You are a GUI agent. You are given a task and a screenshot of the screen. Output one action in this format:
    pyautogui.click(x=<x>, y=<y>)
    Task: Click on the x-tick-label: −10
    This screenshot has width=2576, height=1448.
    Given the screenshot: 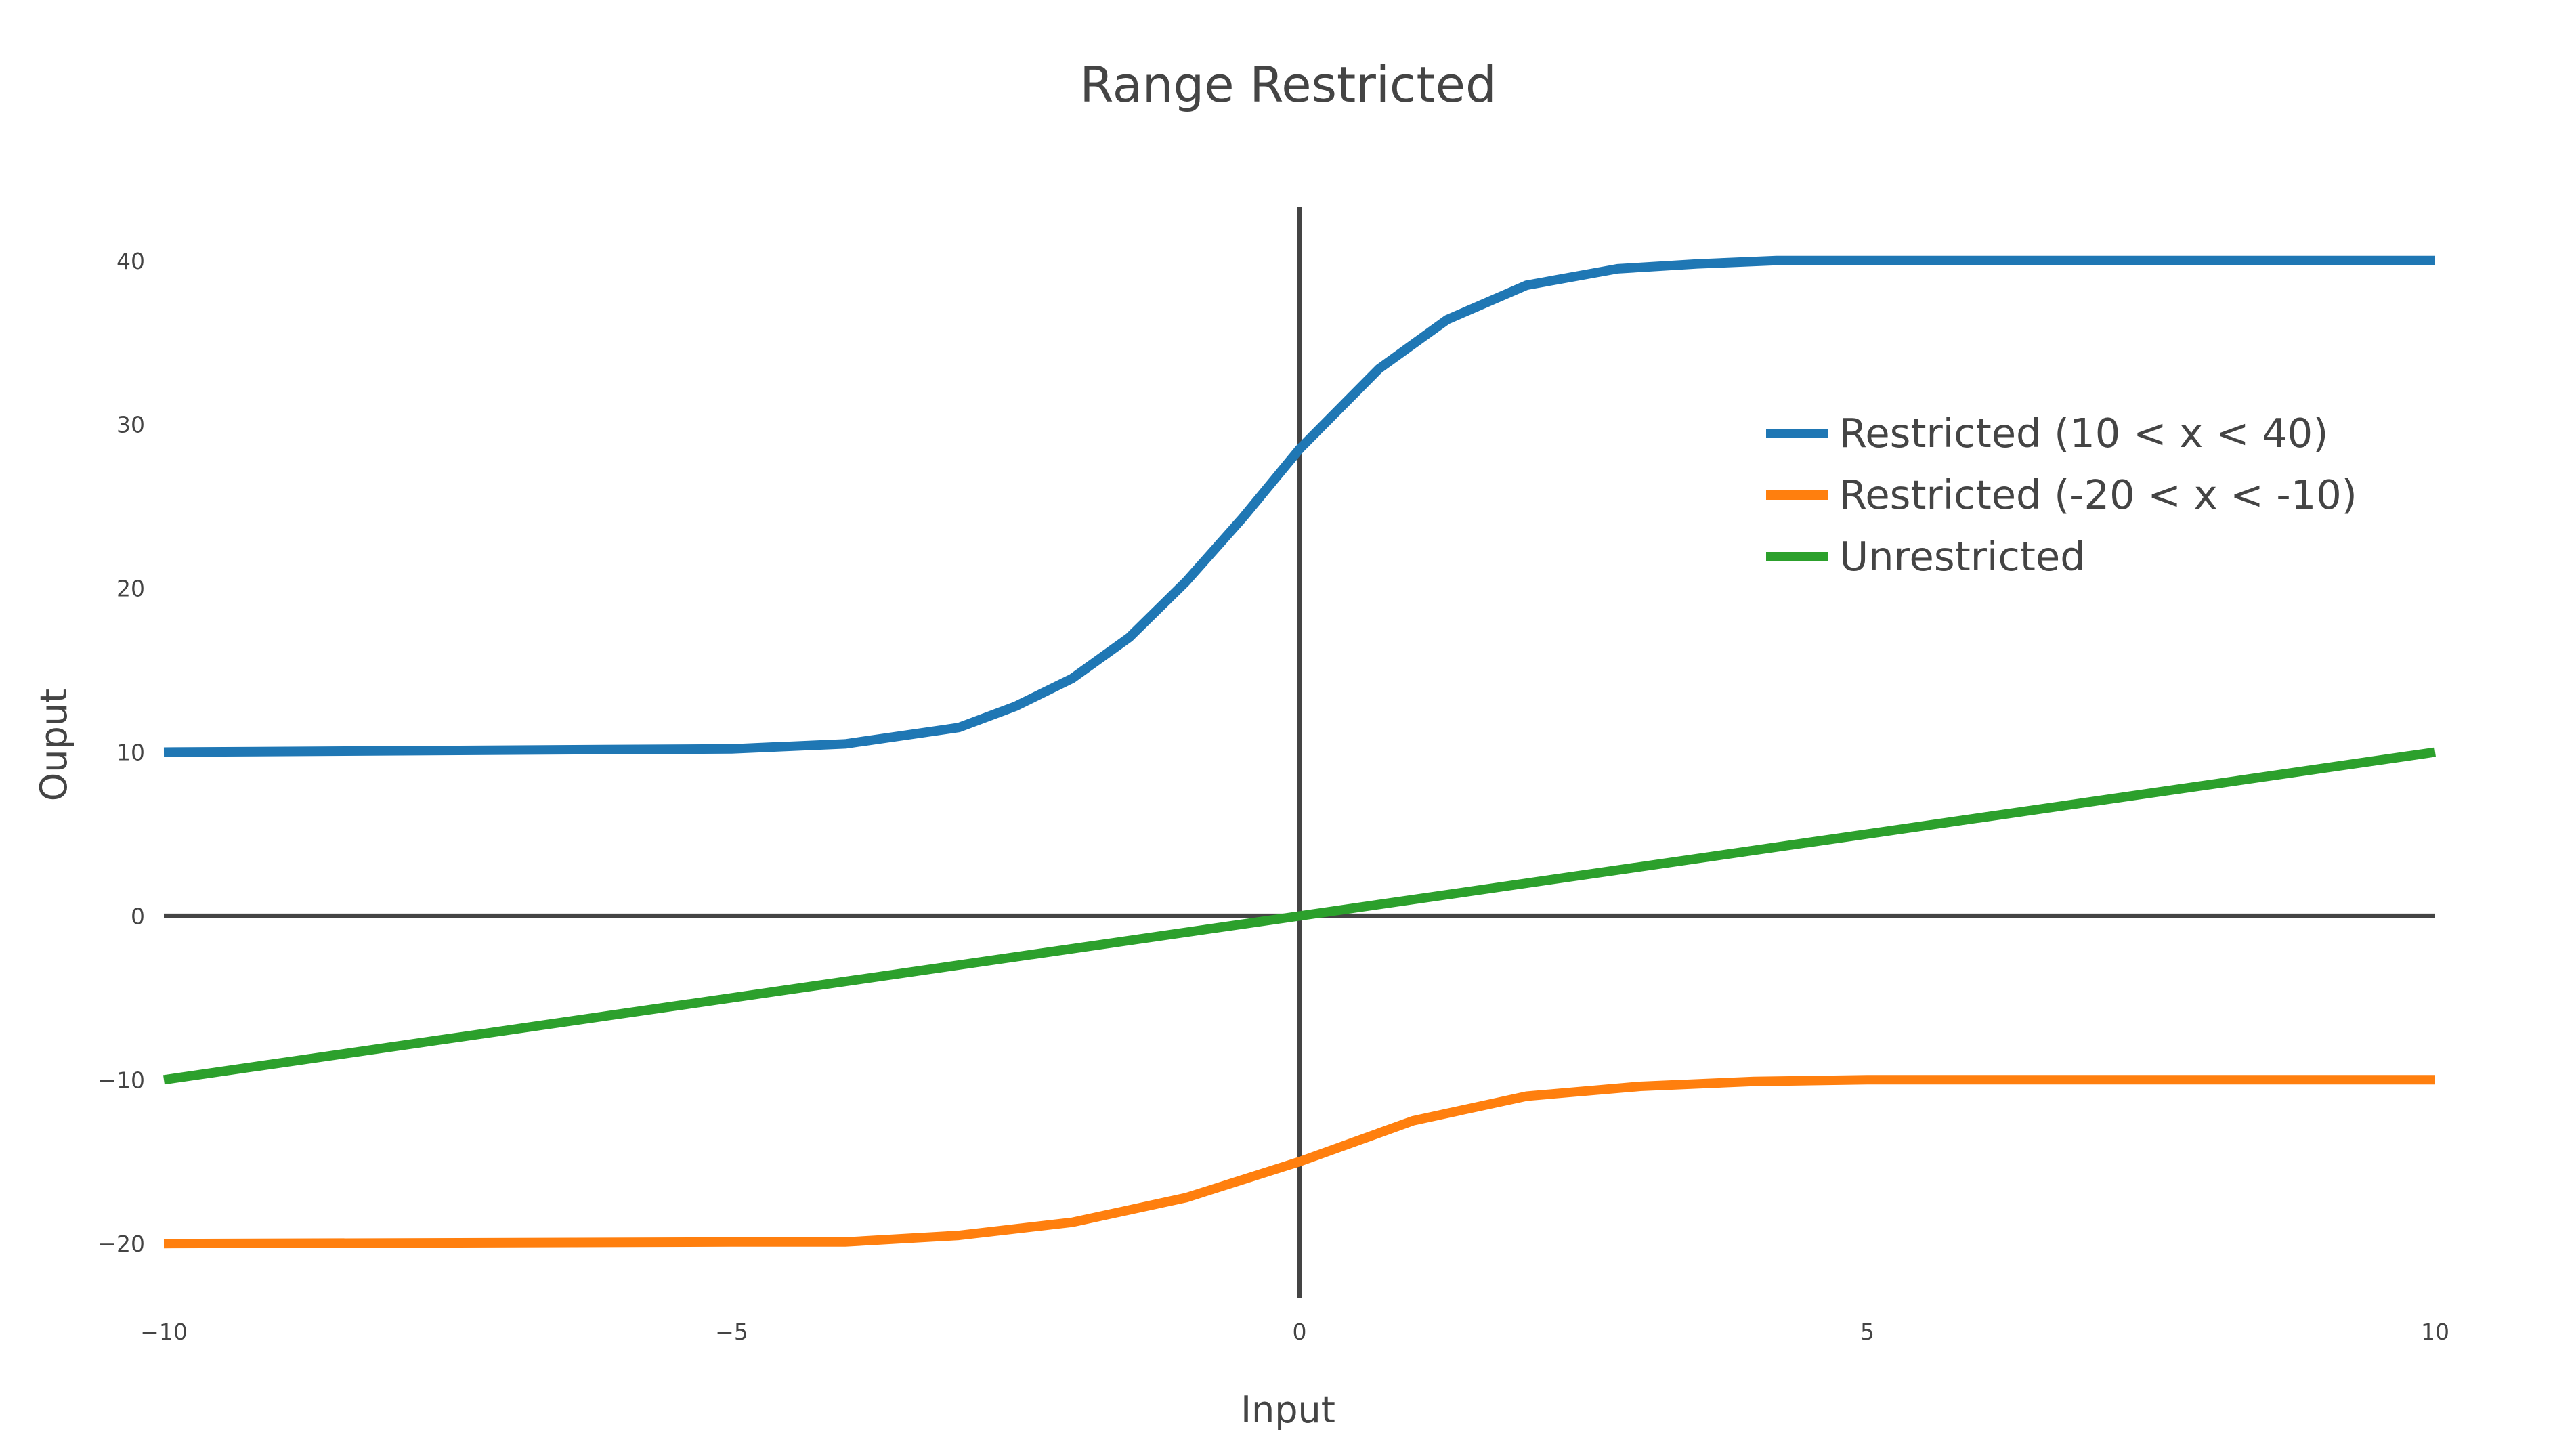 What is the action you would take?
    pyautogui.click(x=164, y=1332)
    